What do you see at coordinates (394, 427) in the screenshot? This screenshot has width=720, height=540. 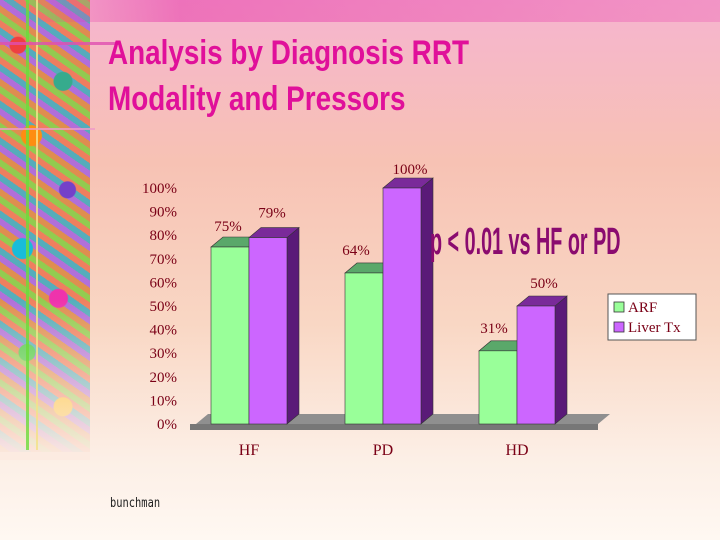 I see `chart-floor-edge` at bounding box center [394, 427].